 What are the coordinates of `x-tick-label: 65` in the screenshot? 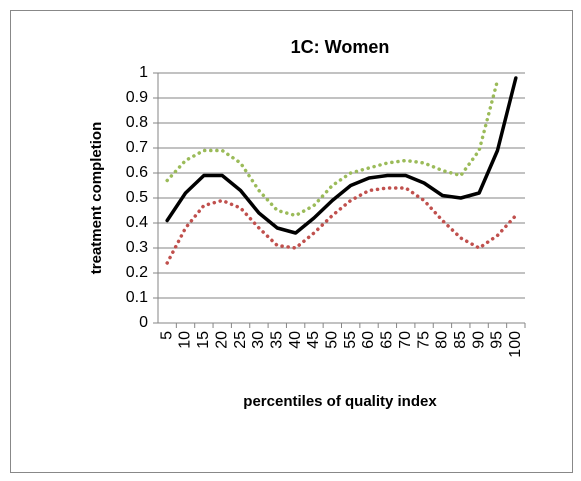 It's located at (387, 340).